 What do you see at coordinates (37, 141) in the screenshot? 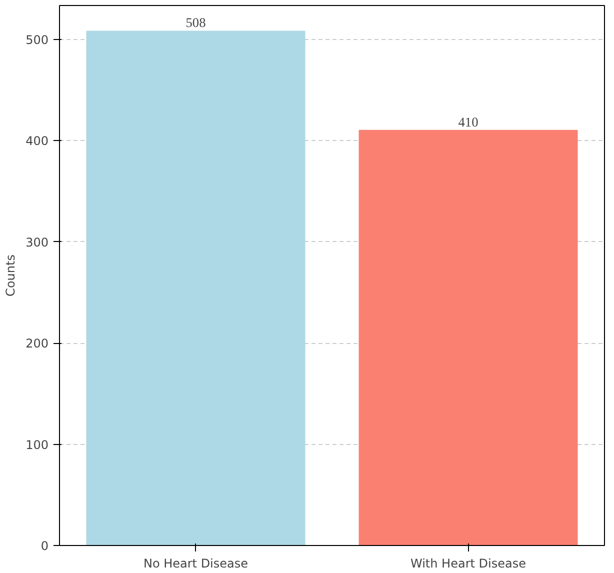
I see `y-tick-label: 400` at bounding box center [37, 141].